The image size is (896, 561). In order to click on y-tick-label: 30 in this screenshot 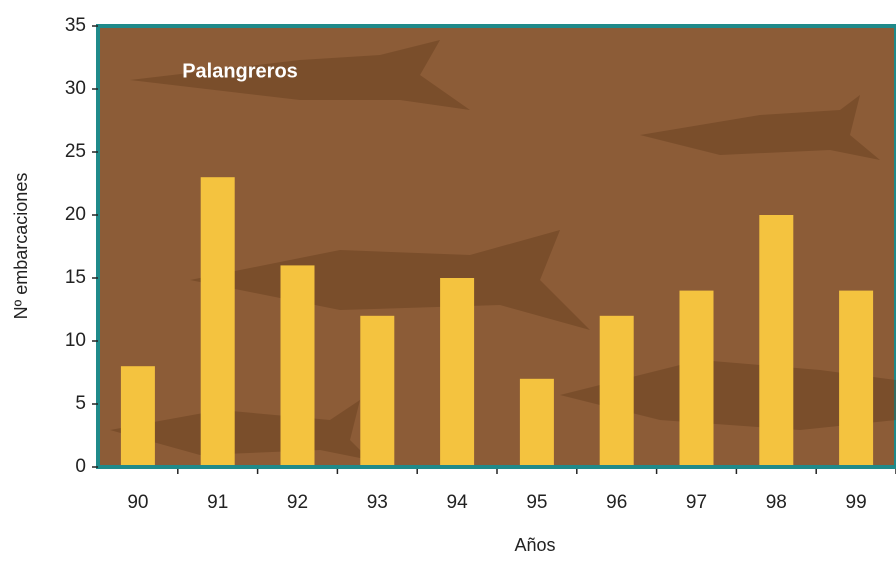, I will do `click(75, 88)`.